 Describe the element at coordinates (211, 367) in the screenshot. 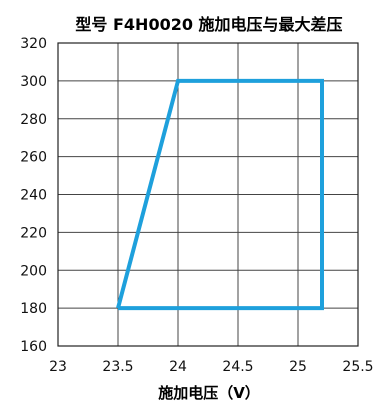

I see `x-tick-labels: 23 23.5 24 24.5 25 25.5` at that location.